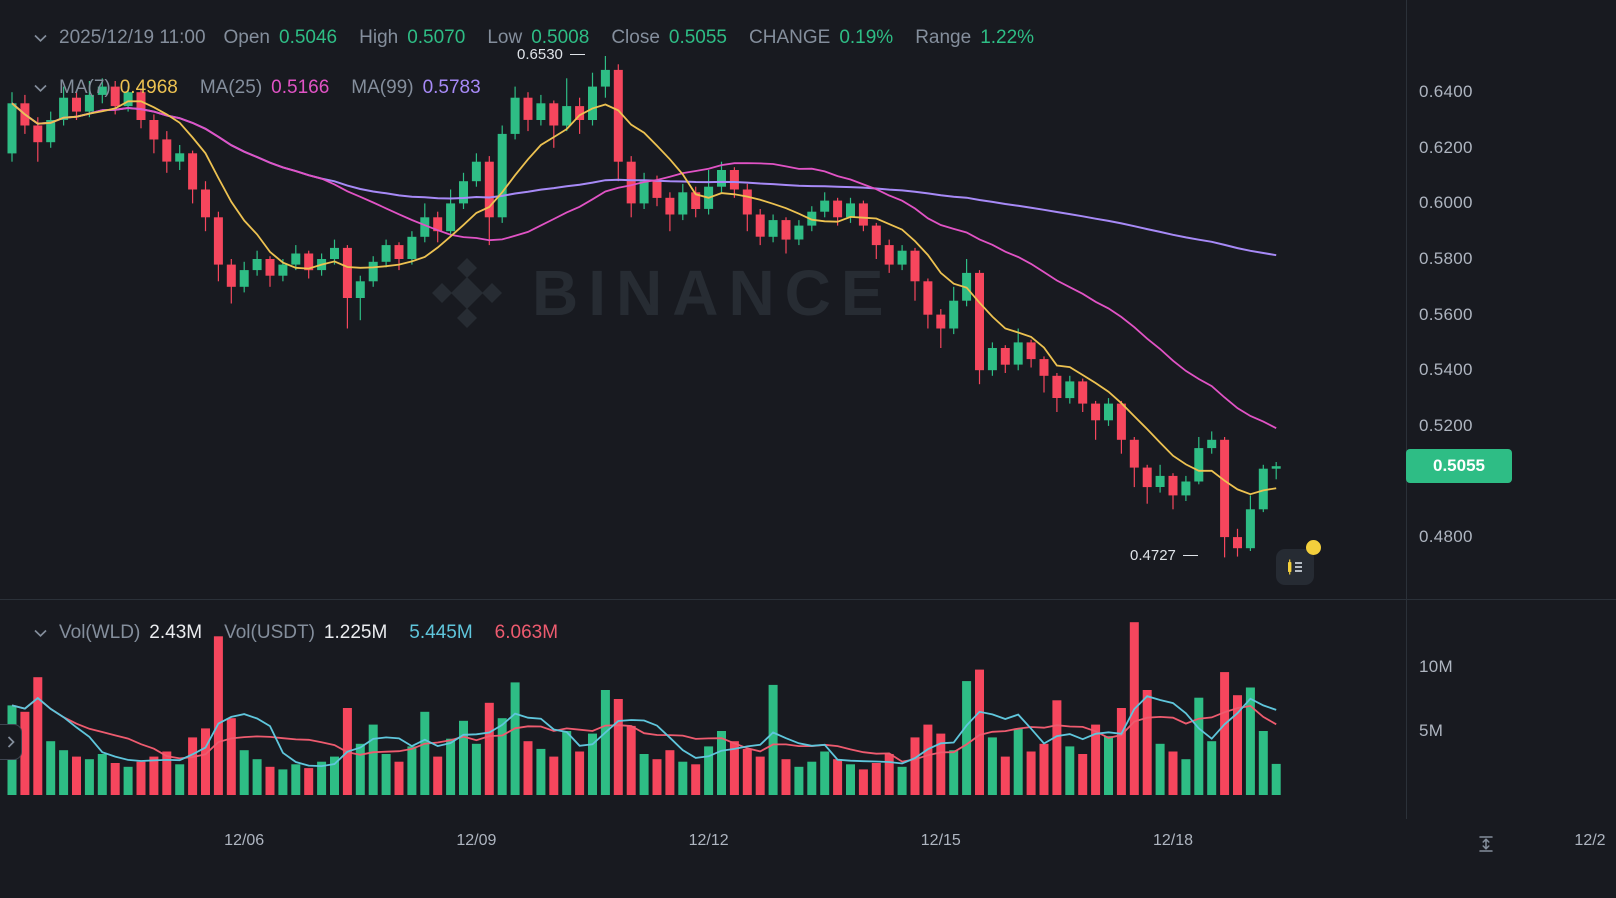 The width and height of the screenshot is (1616, 898). What do you see at coordinates (526, 632) in the screenshot?
I see `vol-ma-slow-value: 6.063M` at bounding box center [526, 632].